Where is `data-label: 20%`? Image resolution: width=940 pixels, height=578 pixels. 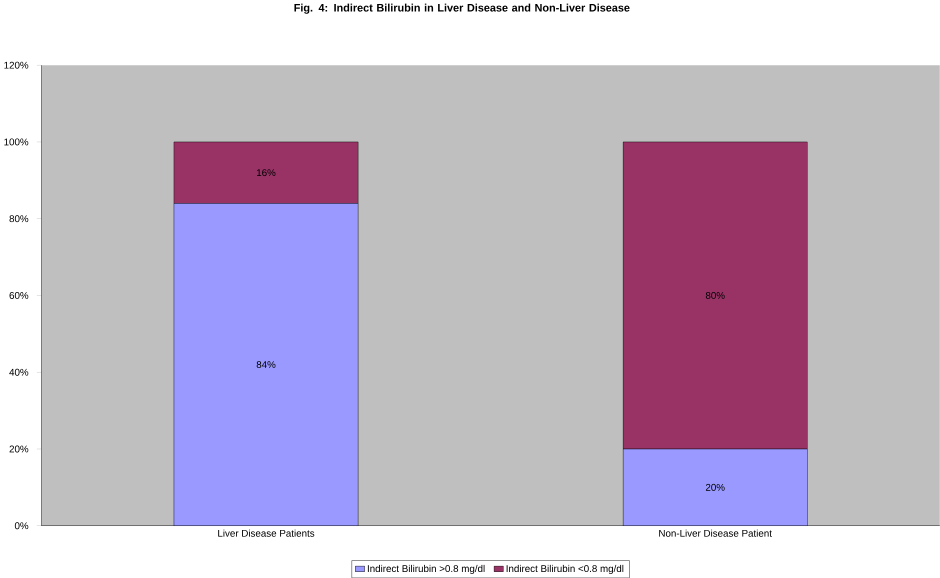
data-label: 20% is located at coordinates (715, 487).